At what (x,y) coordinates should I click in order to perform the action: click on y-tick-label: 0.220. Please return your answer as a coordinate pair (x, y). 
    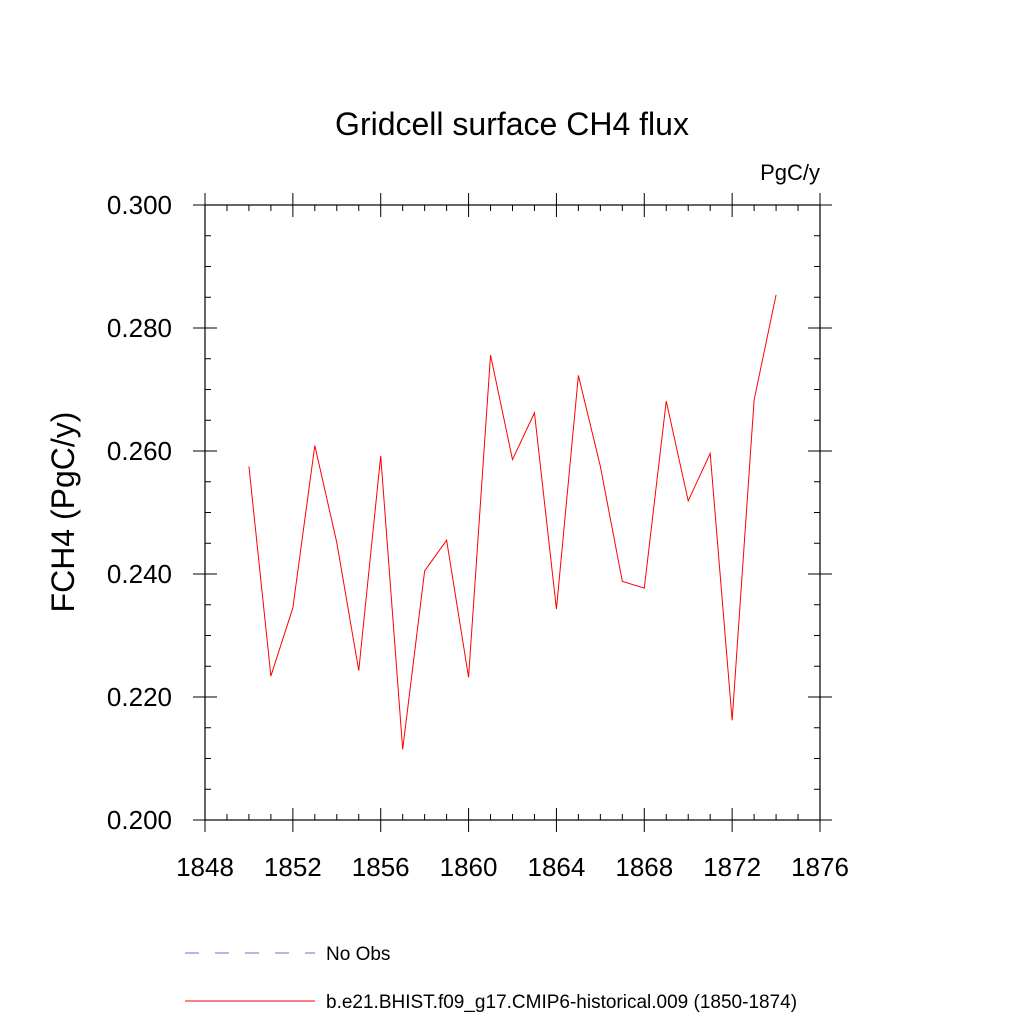
    Looking at the image, I should click on (139, 697).